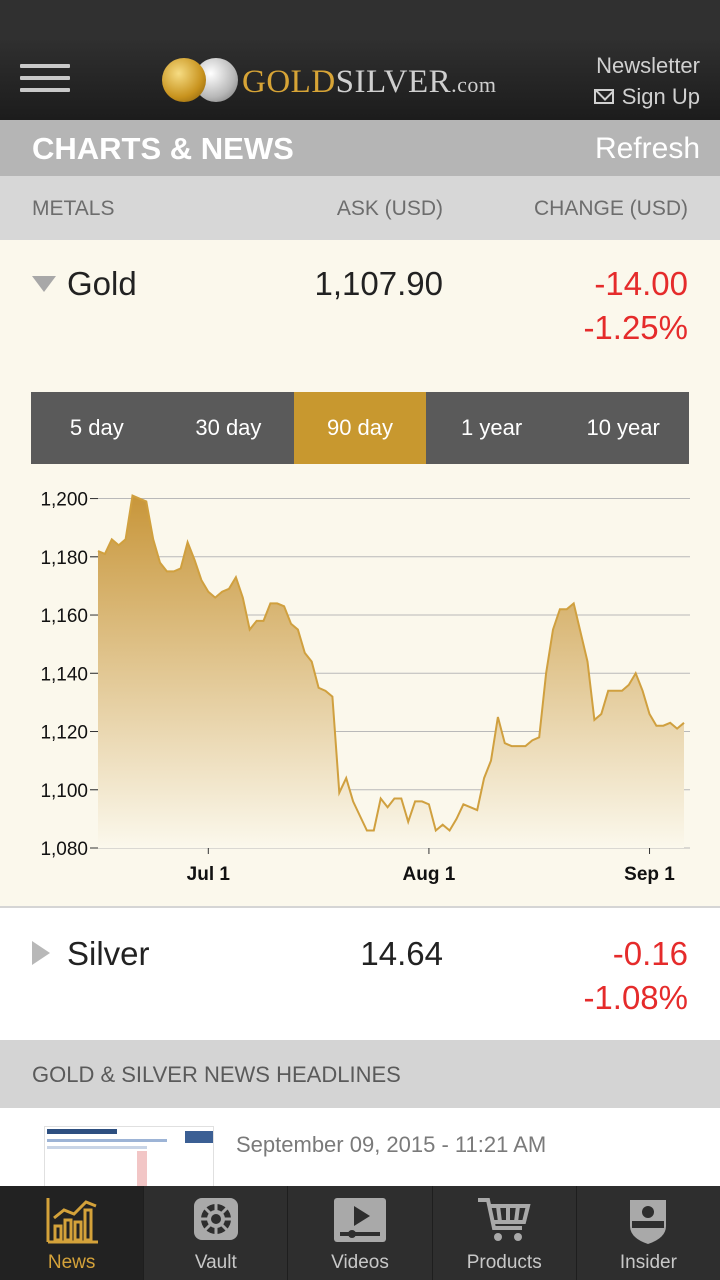  I want to click on news-heading: GOLD & SILVER NEWS HEADLINES, so click(216, 1074).